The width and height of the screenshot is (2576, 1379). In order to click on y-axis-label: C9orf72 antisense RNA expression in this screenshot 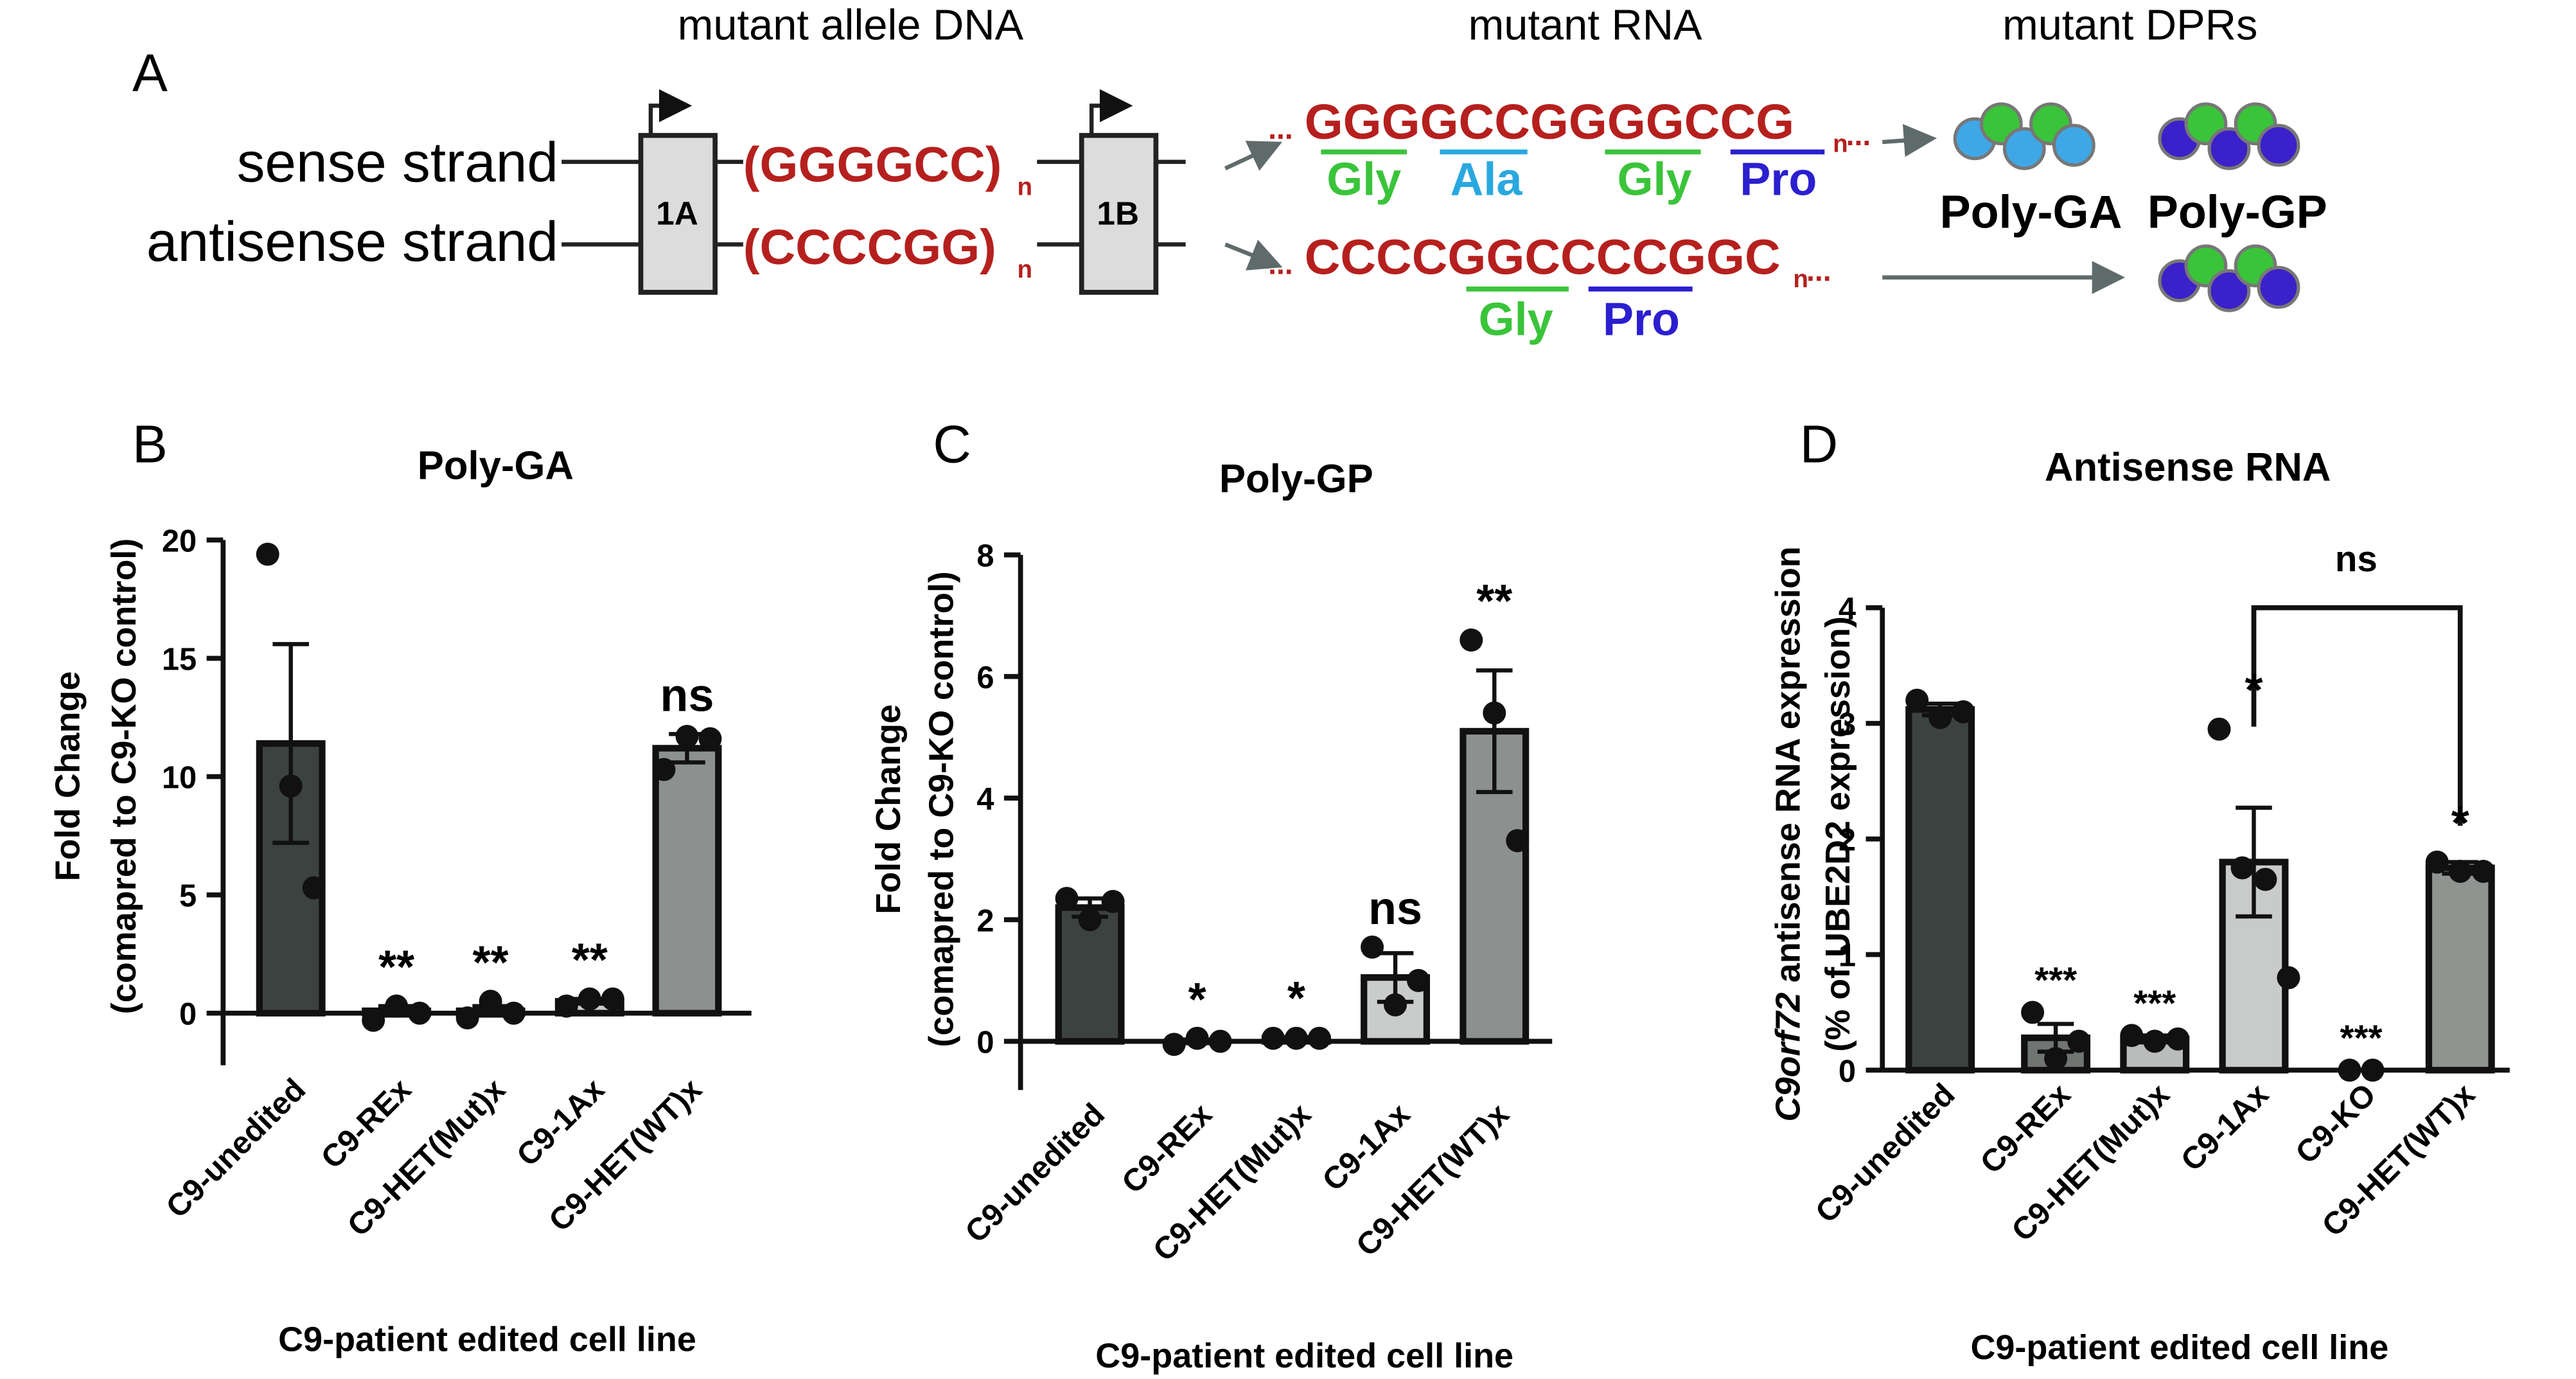, I will do `click(1788, 833)`.